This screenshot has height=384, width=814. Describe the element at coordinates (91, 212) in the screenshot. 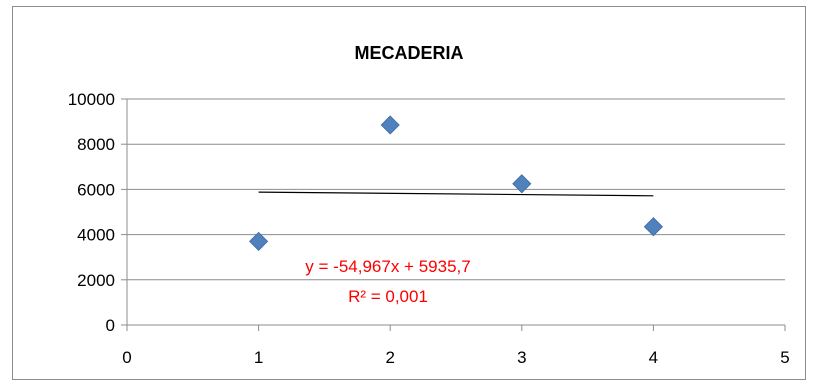

I see `y-tick-labels: 0 2000 4000 6000 8000 10000` at that location.